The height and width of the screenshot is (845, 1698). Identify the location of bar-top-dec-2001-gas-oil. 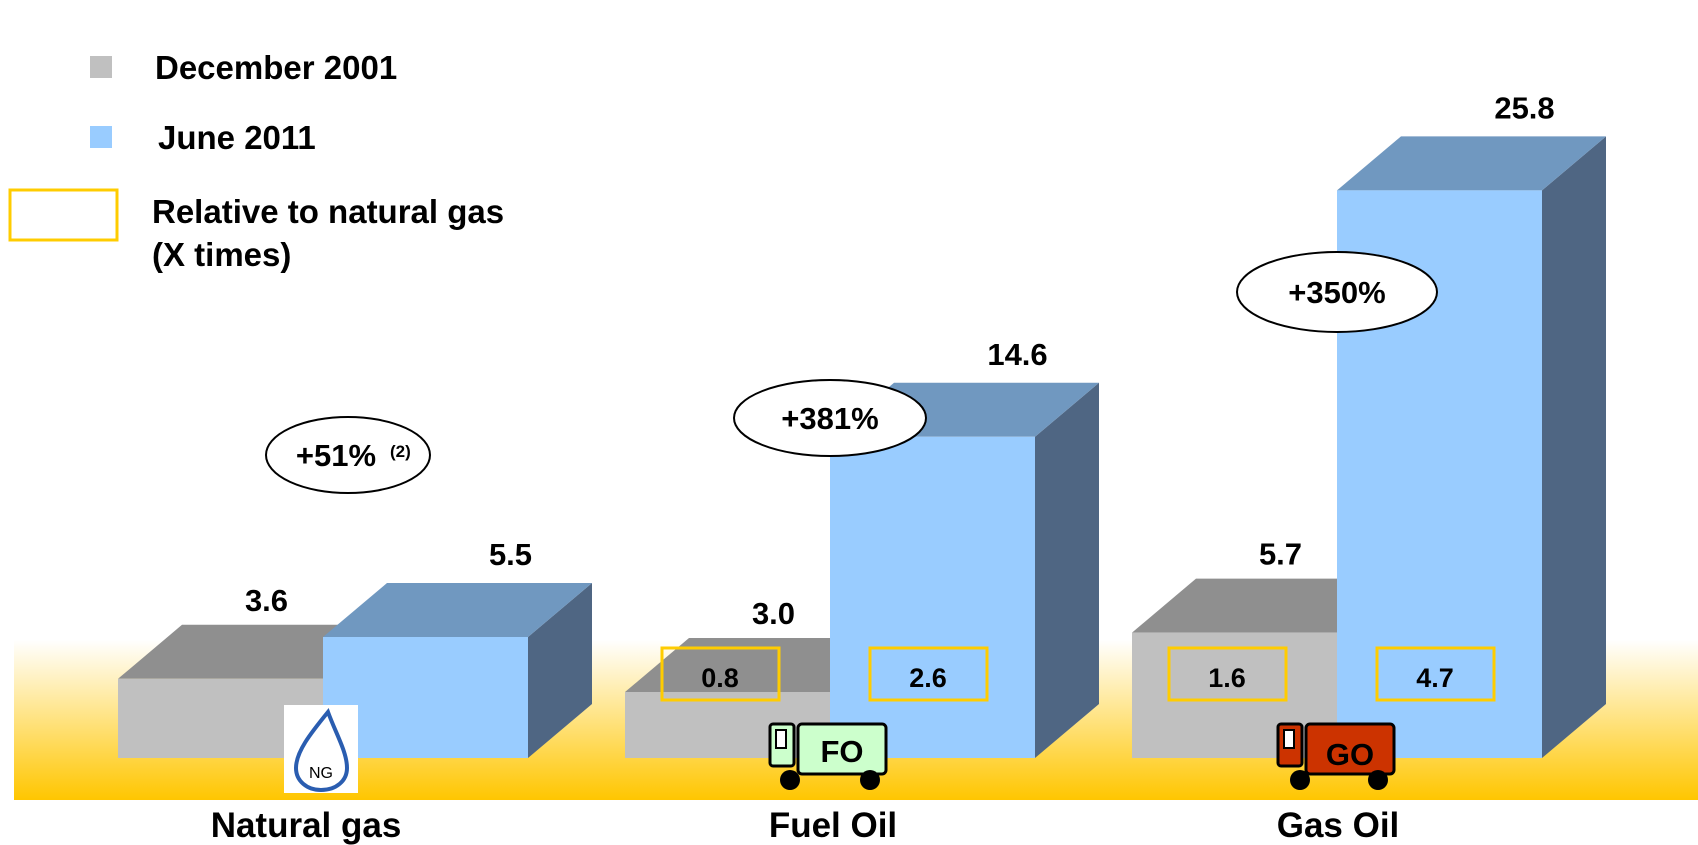
(1266, 605).